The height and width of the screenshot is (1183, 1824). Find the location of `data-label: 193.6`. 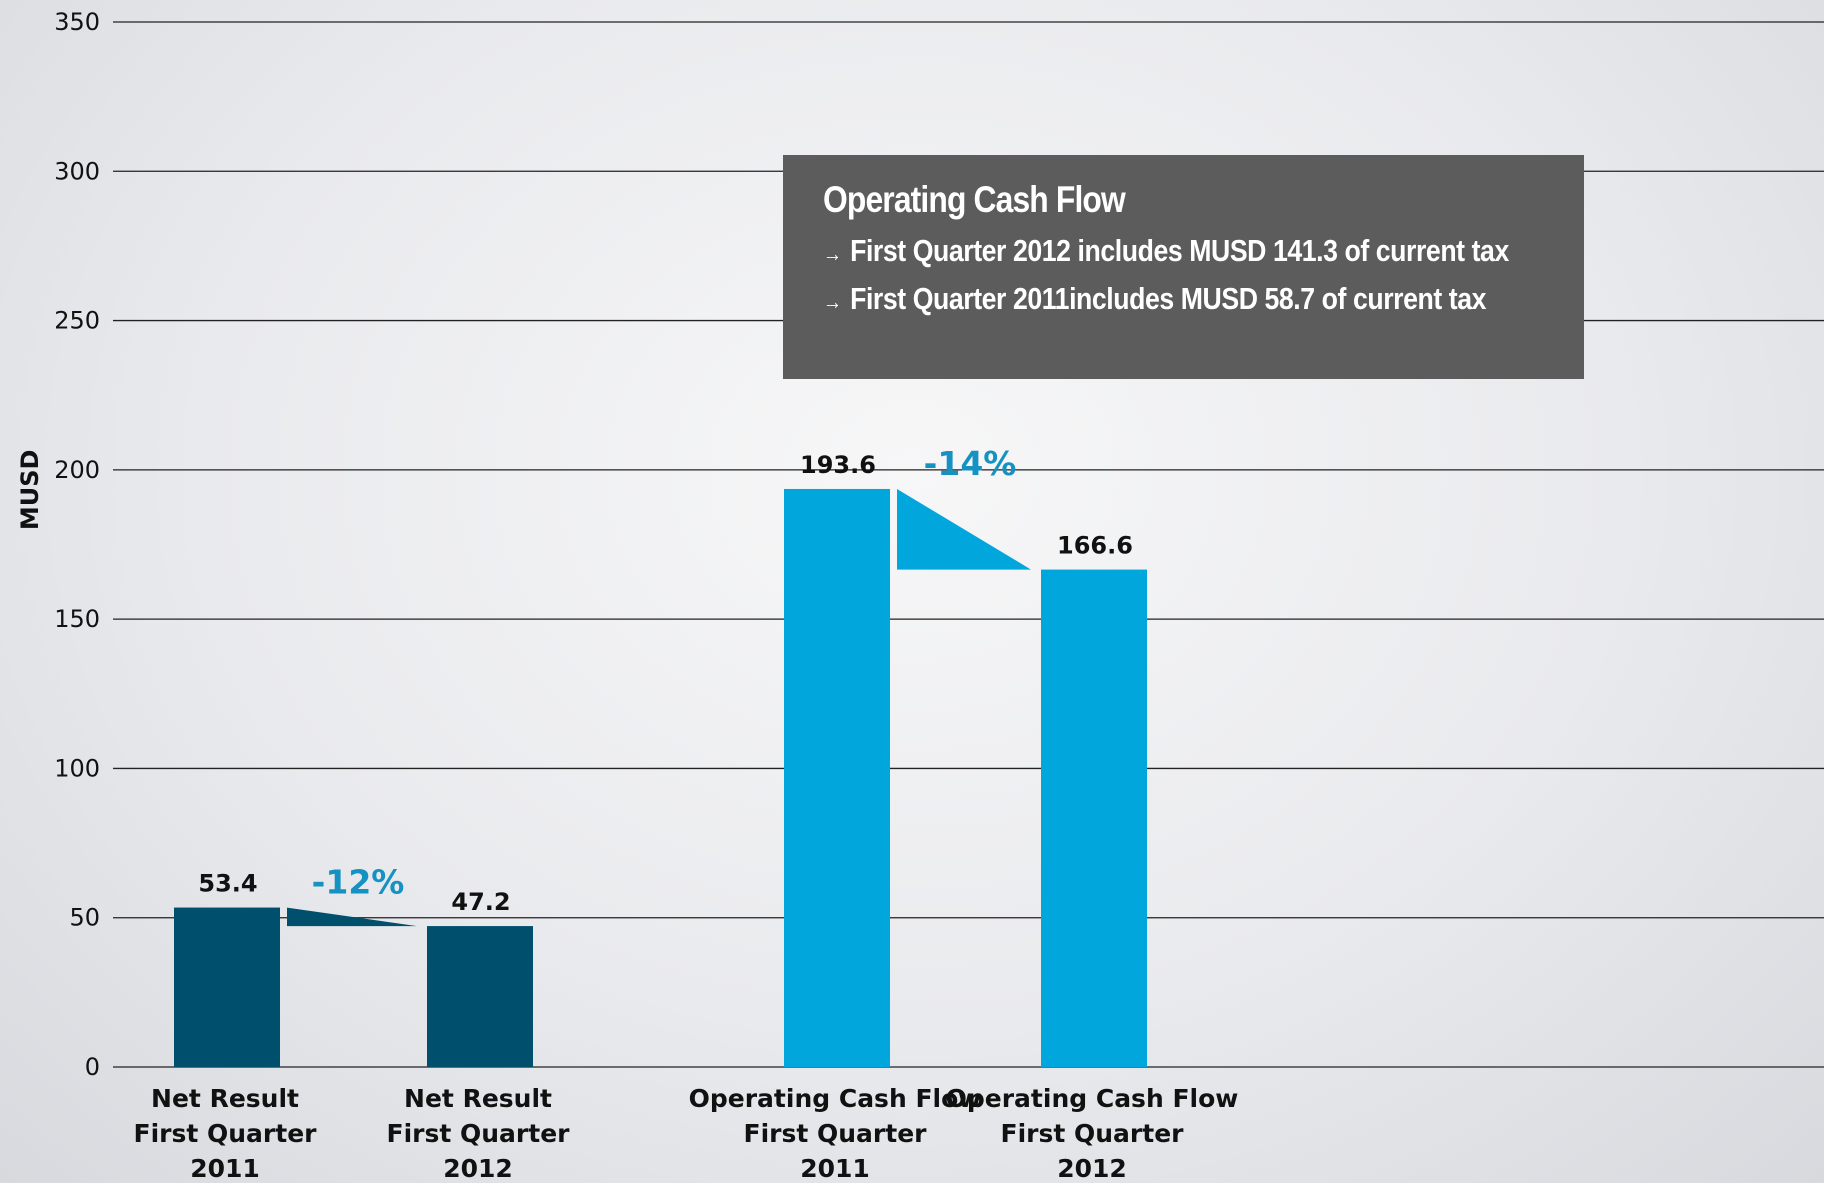

data-label: 193.6 is located at coordinates (838, 465).